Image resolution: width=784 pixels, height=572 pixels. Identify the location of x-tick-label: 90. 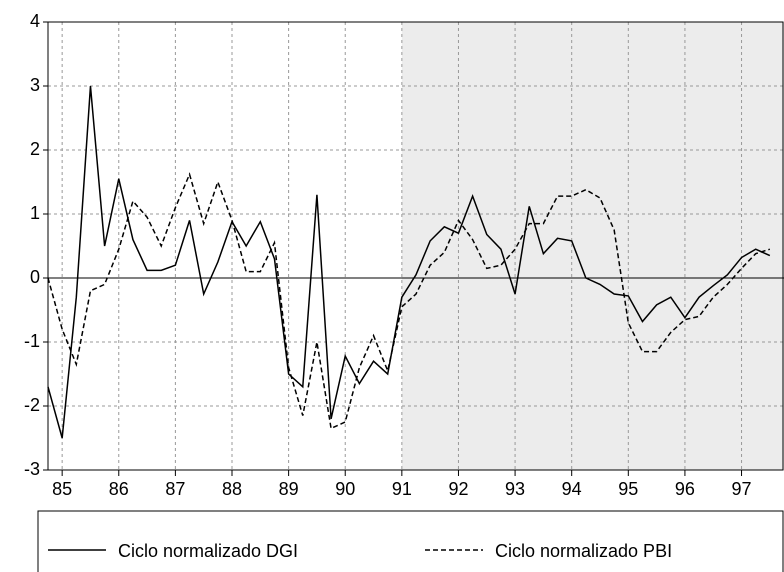
(345, 489).